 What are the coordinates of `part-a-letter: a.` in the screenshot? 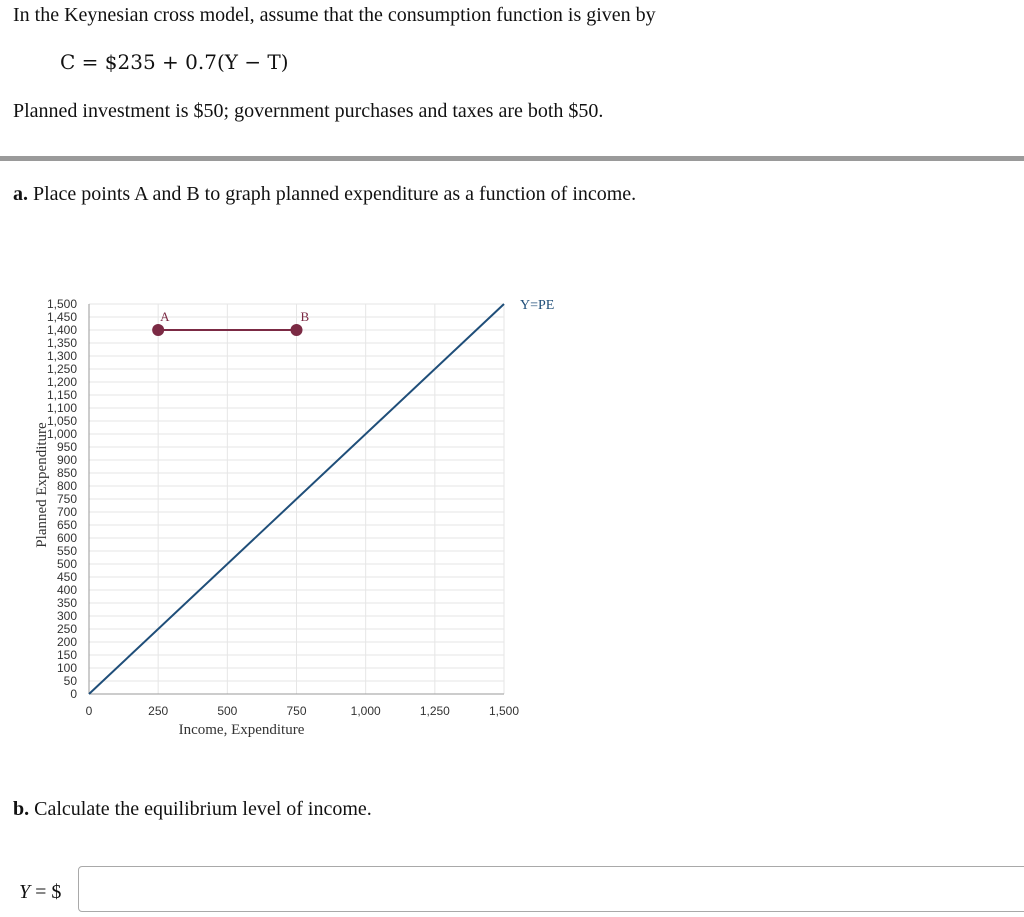 It's located at (20, 194).